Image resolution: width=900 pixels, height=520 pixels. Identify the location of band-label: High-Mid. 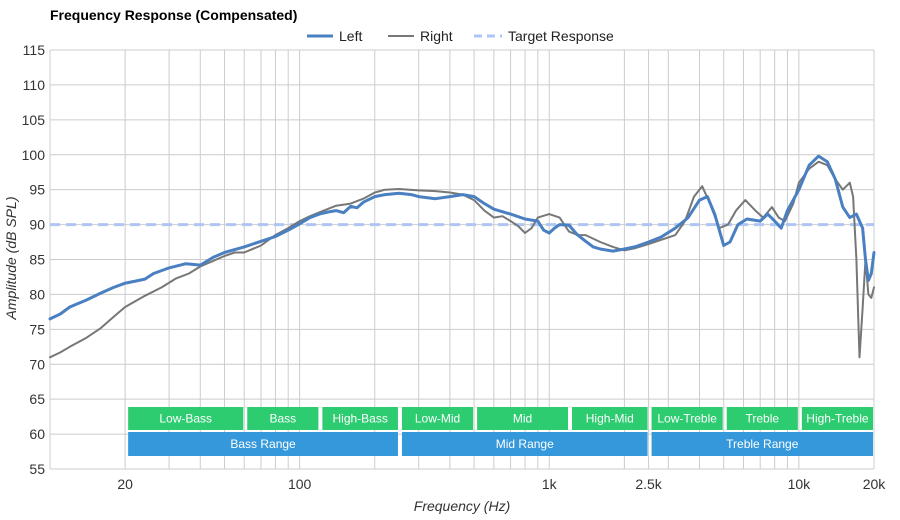
(610, 419).